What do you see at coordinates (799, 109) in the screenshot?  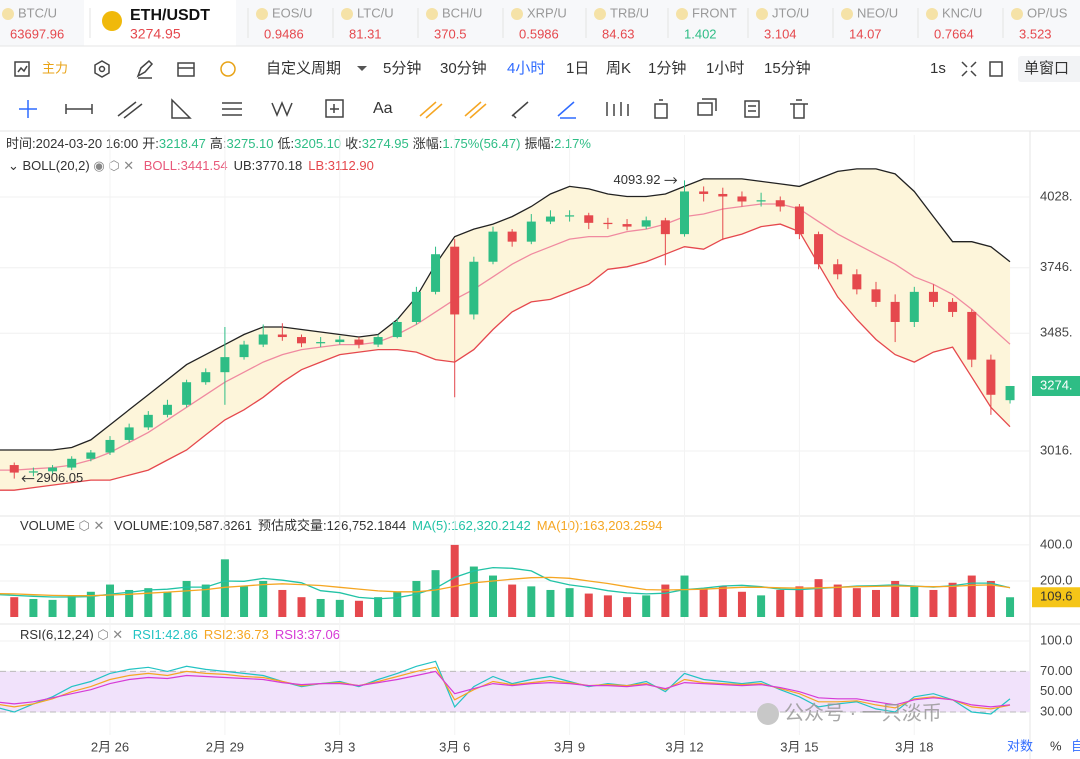 I see `delete-tool` at bounding box center [799, 109].